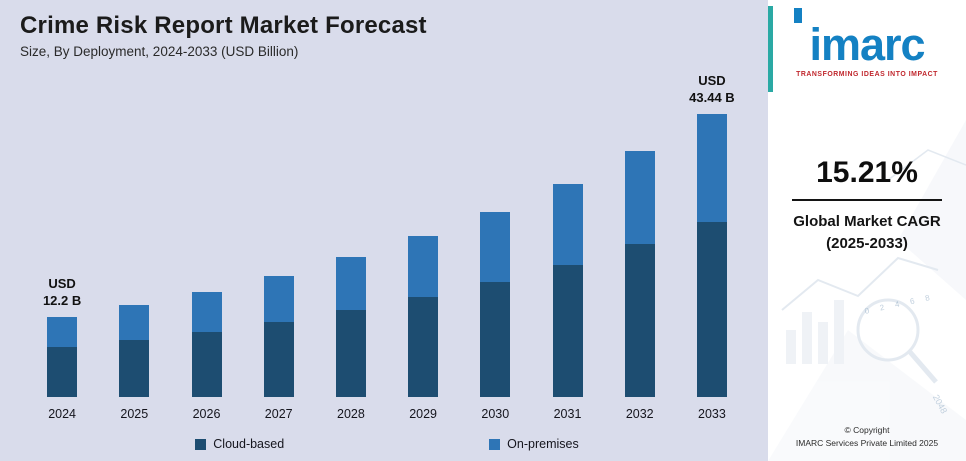 The image size is (966, 461). I want to click on bar-column-2033: USD 43.44 B 2033, so click(712, 247).